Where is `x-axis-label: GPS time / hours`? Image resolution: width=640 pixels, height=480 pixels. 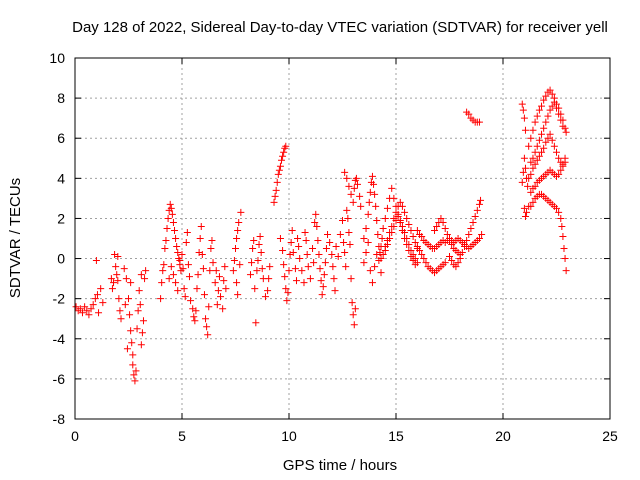
x-axis-label: GPS time / hours is located at coordinates (340, 465).